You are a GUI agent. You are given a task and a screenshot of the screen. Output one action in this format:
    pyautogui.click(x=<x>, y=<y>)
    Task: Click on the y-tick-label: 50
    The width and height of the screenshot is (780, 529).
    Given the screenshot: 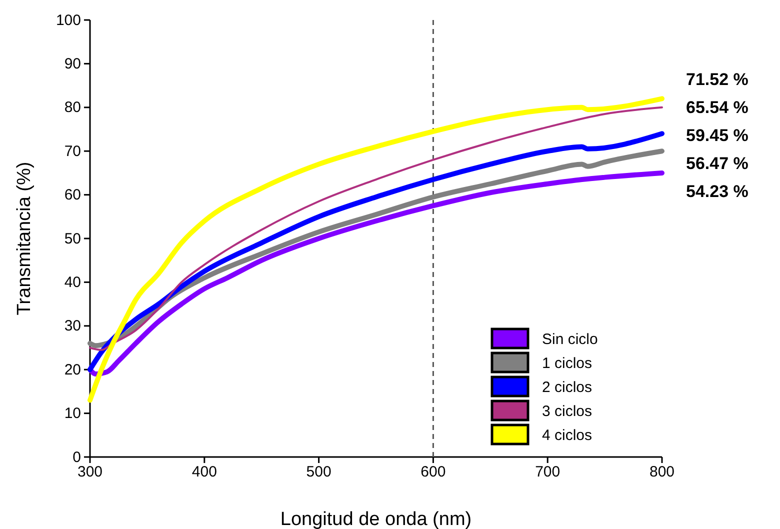 What is the action you would take?
    pyautogui.click(x=72, y=239)
    